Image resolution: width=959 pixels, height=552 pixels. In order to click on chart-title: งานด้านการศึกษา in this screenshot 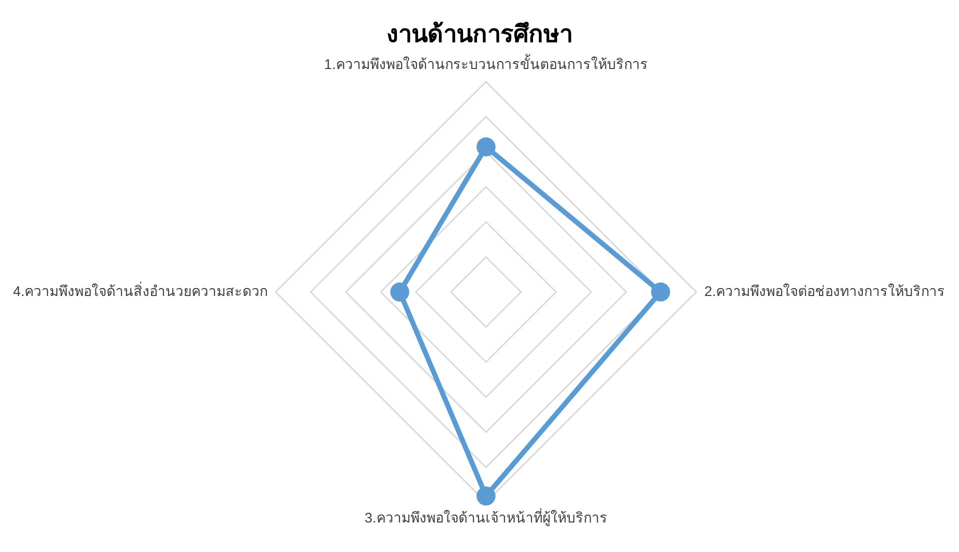, I will do `click(480, 34)`.